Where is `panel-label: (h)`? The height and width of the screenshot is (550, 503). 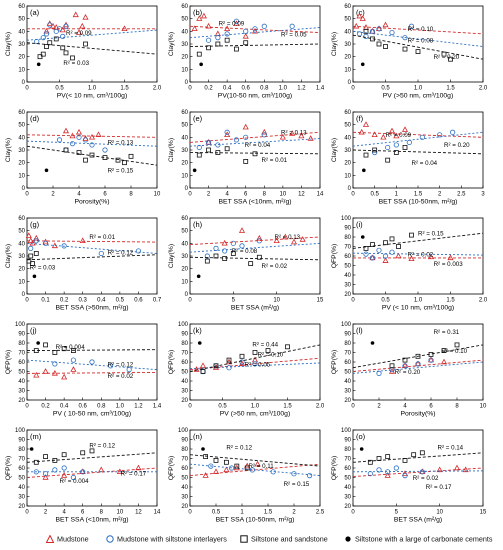
panel-label: (h) is located at coordinates (198, 224).